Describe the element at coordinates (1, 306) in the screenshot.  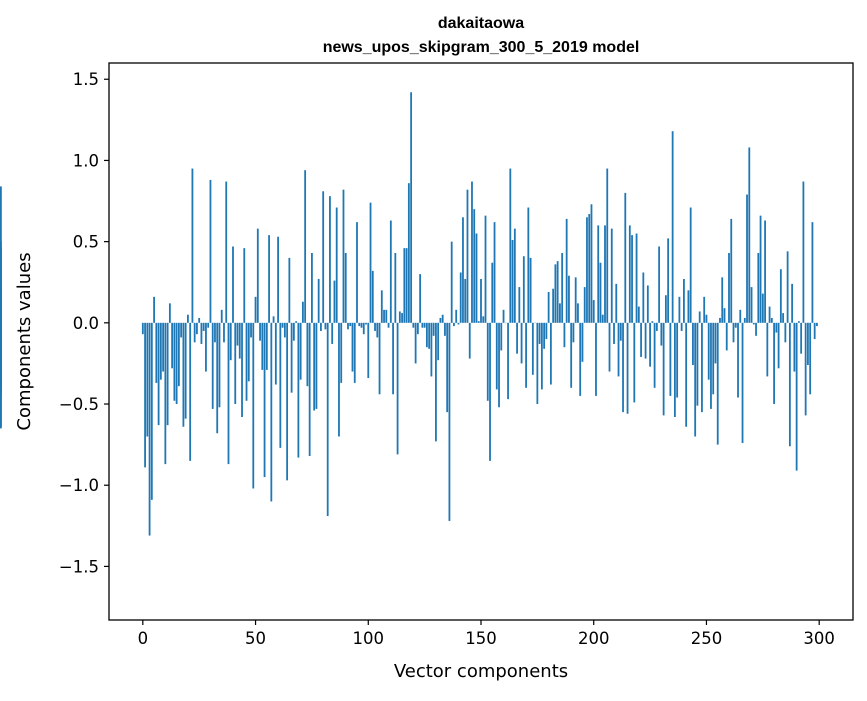
I see `bar-component-undefined` at that location.